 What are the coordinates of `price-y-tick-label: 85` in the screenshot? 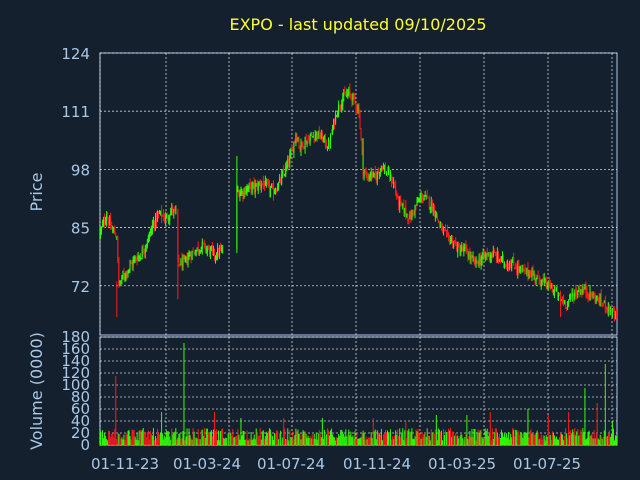 It's located at (80, 229).